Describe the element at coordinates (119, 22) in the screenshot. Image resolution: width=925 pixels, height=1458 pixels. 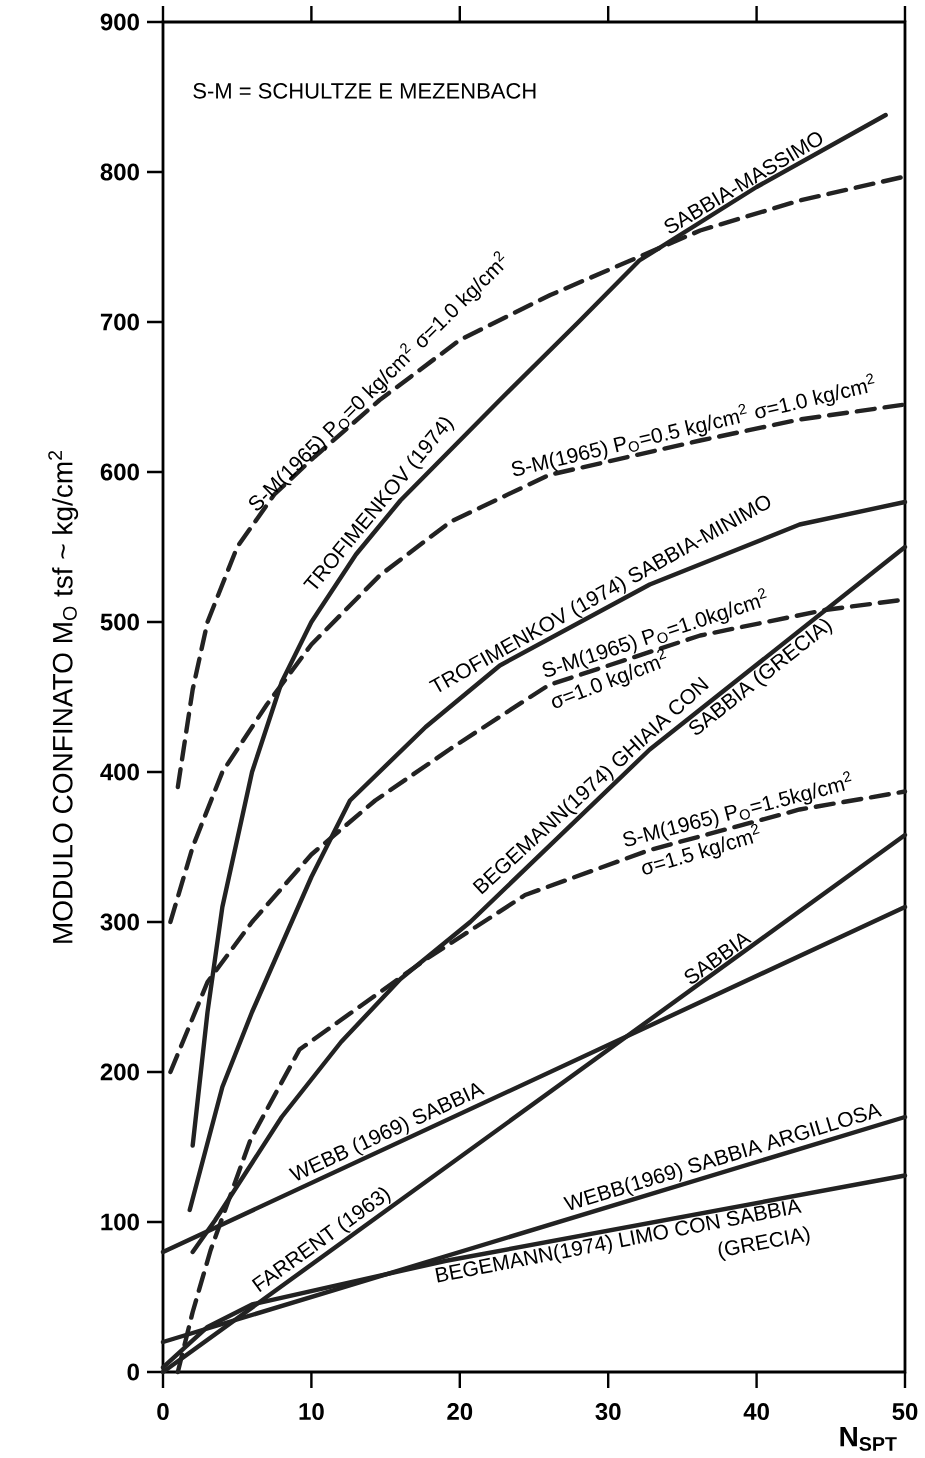
I see `y-tick-label: 900` at that location.